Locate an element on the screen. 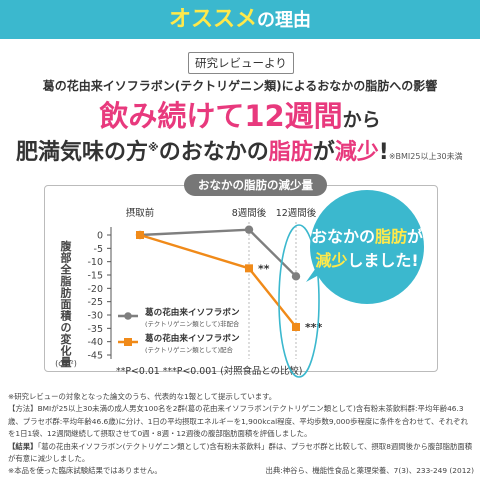 This screenshot has width=480, height=480. header-title: オススメ is located at coordinates (212, 19).